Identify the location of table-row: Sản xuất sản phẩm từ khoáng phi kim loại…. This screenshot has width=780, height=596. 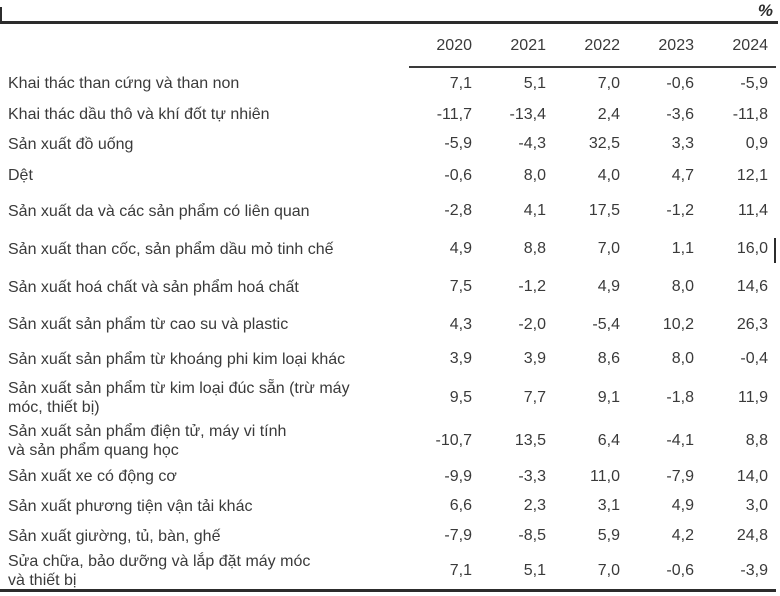
(390, 359).